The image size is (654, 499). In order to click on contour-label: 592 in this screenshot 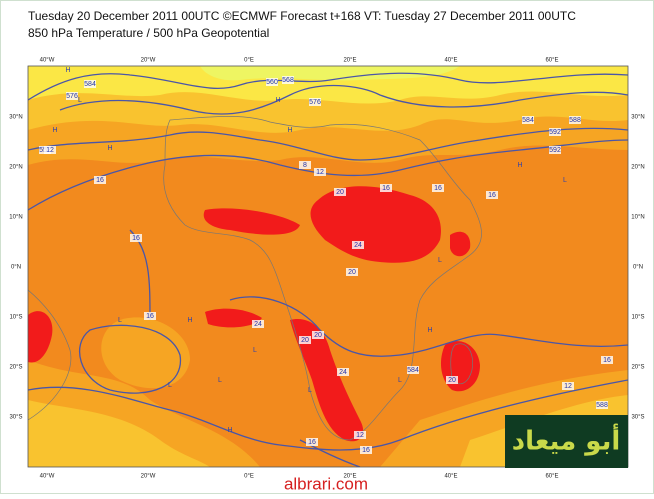, I will do `click(555, 132)`.